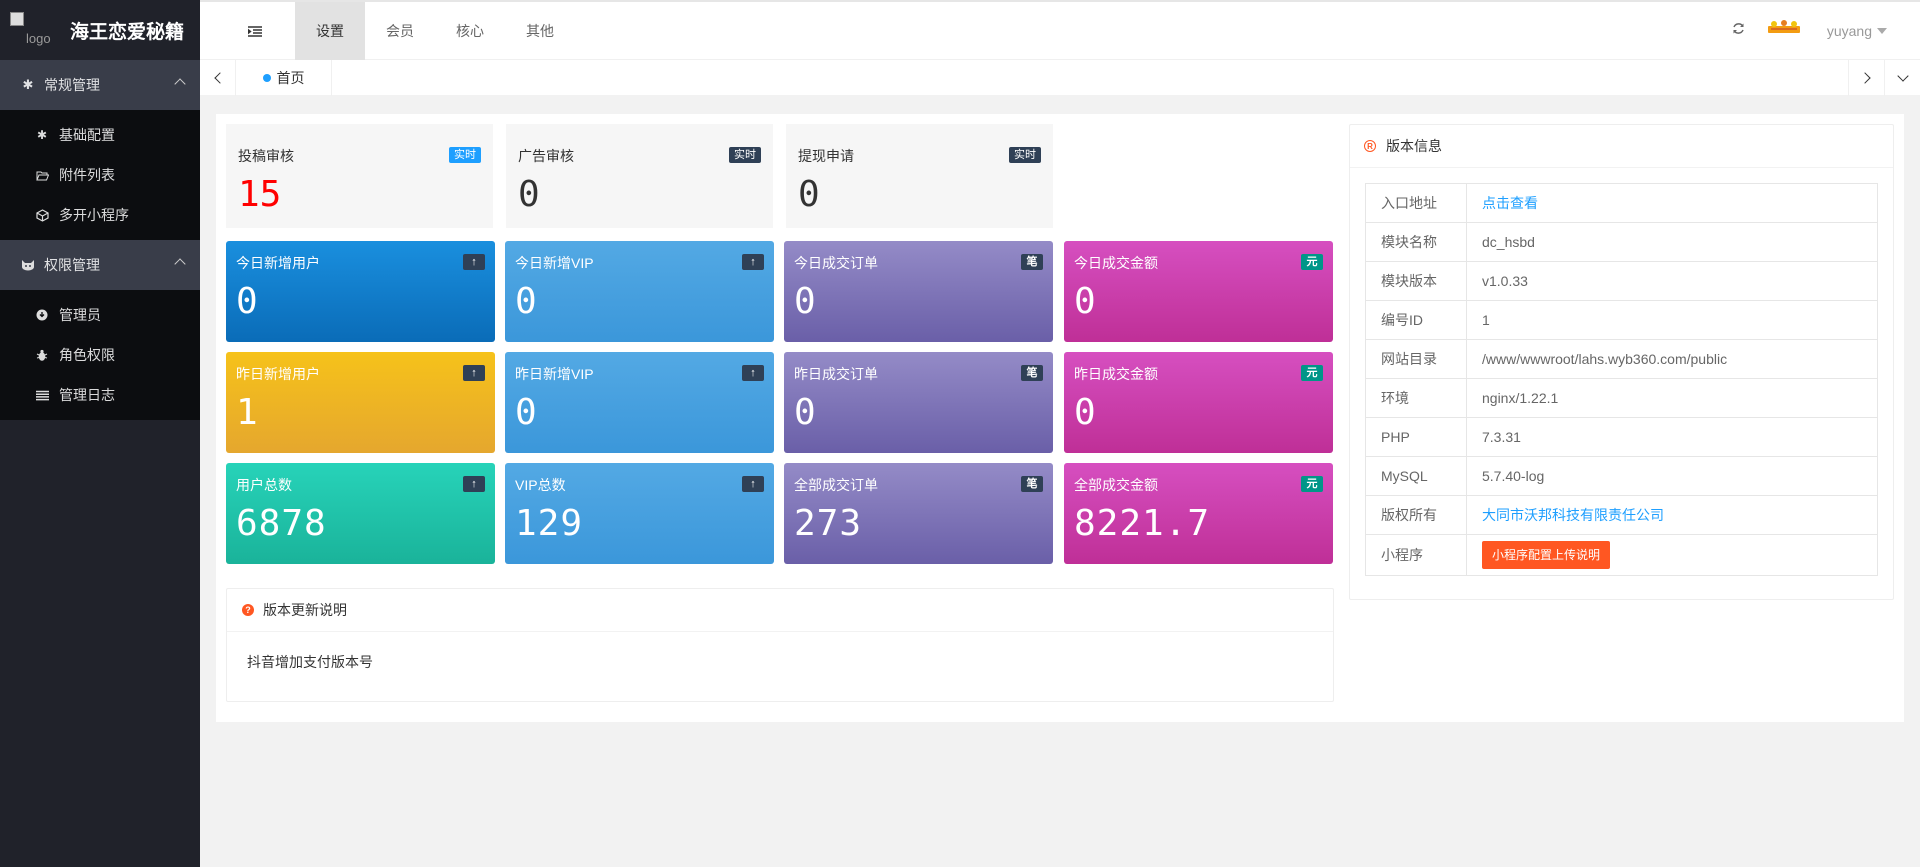 This screenshot has width=1920, height=867. I want to click on row-key: 编号ID, so click(1416, 320).